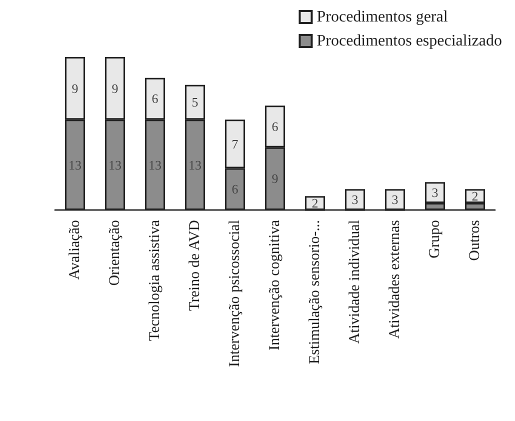 The height and width of the screenshot is (421, 515). What do you see at coordinates (475, 240) in the screenshot?
I see `x-tick-label: Outros` at bounding box center [475, 240].